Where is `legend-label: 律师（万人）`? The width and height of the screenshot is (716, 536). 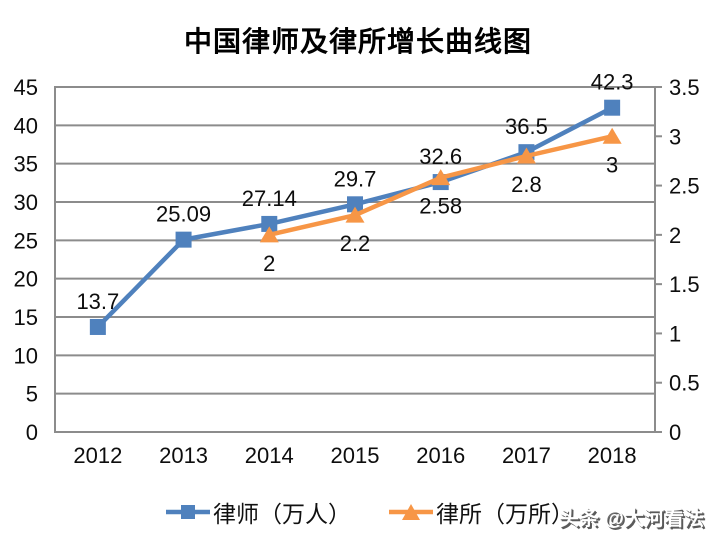 legend-label: 律师（万人） is located at coordinates (282, 514).